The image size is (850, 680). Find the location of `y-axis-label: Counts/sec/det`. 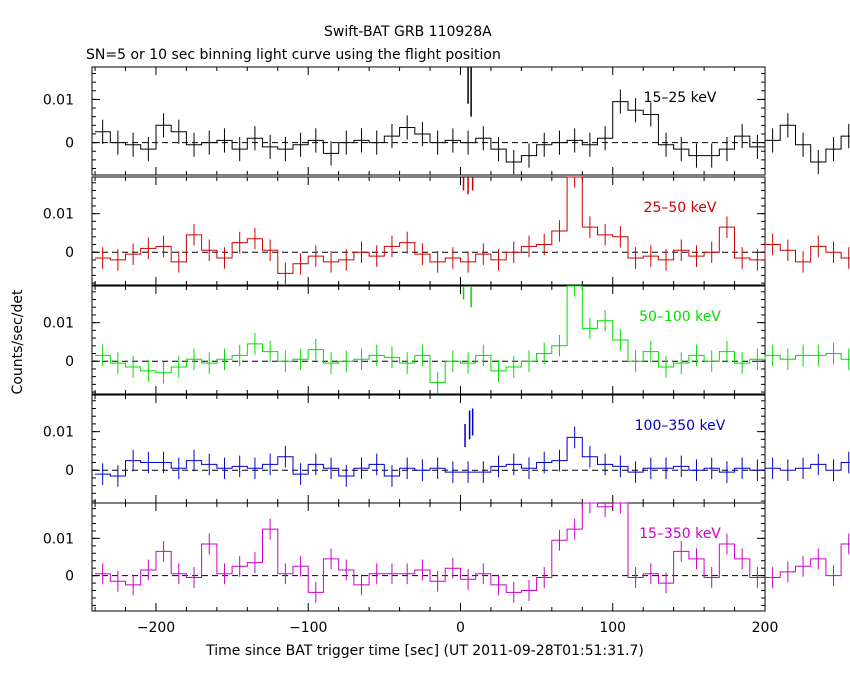

y-axis-label: Counts/sec/det is located at coordinates (18, 341).